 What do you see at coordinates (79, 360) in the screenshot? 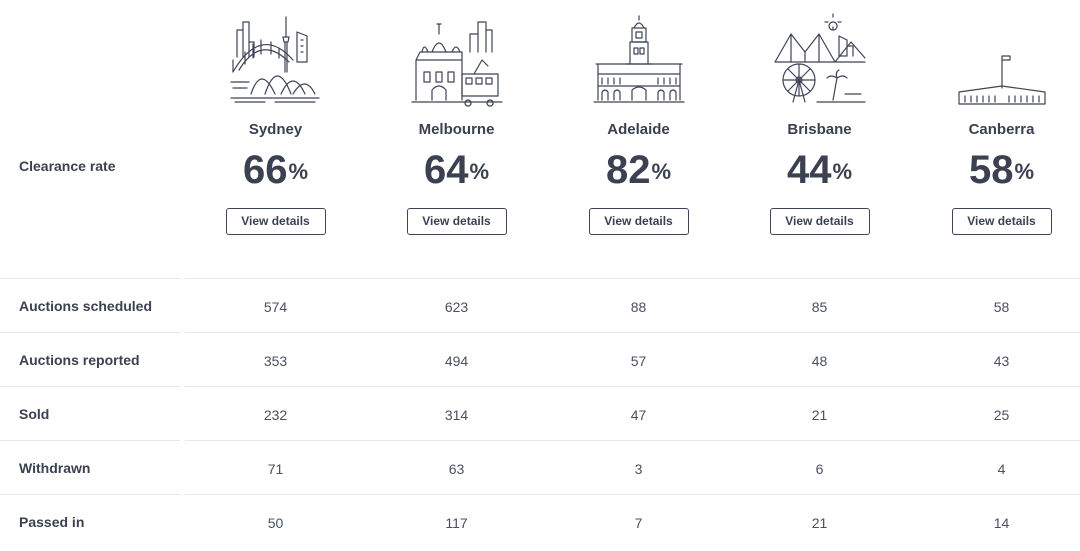
I see `row-label: Auctions reported` at bounding box center [79, 360].